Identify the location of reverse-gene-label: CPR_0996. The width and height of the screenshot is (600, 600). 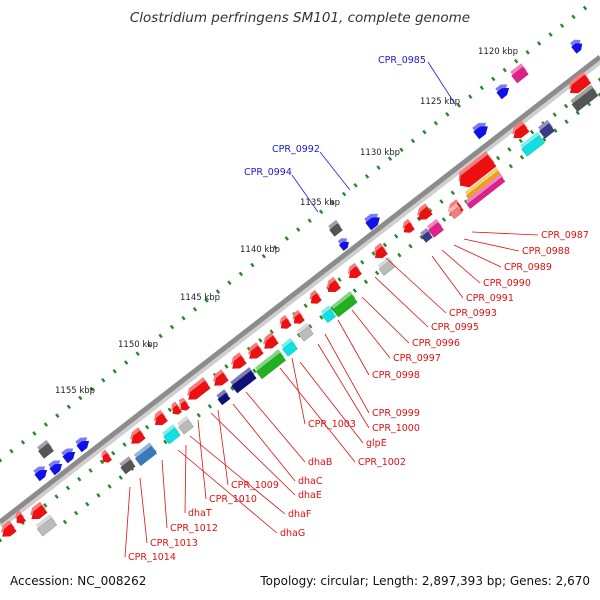
(436, 343).